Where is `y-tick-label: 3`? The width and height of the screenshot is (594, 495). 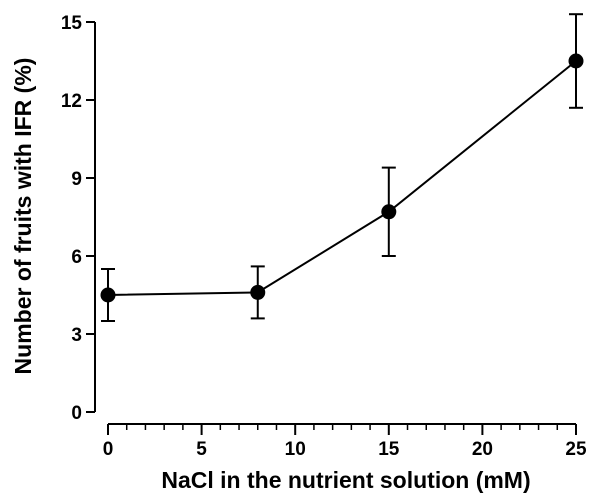 y-tick-label: 3 is located at coordinates (76, 335).